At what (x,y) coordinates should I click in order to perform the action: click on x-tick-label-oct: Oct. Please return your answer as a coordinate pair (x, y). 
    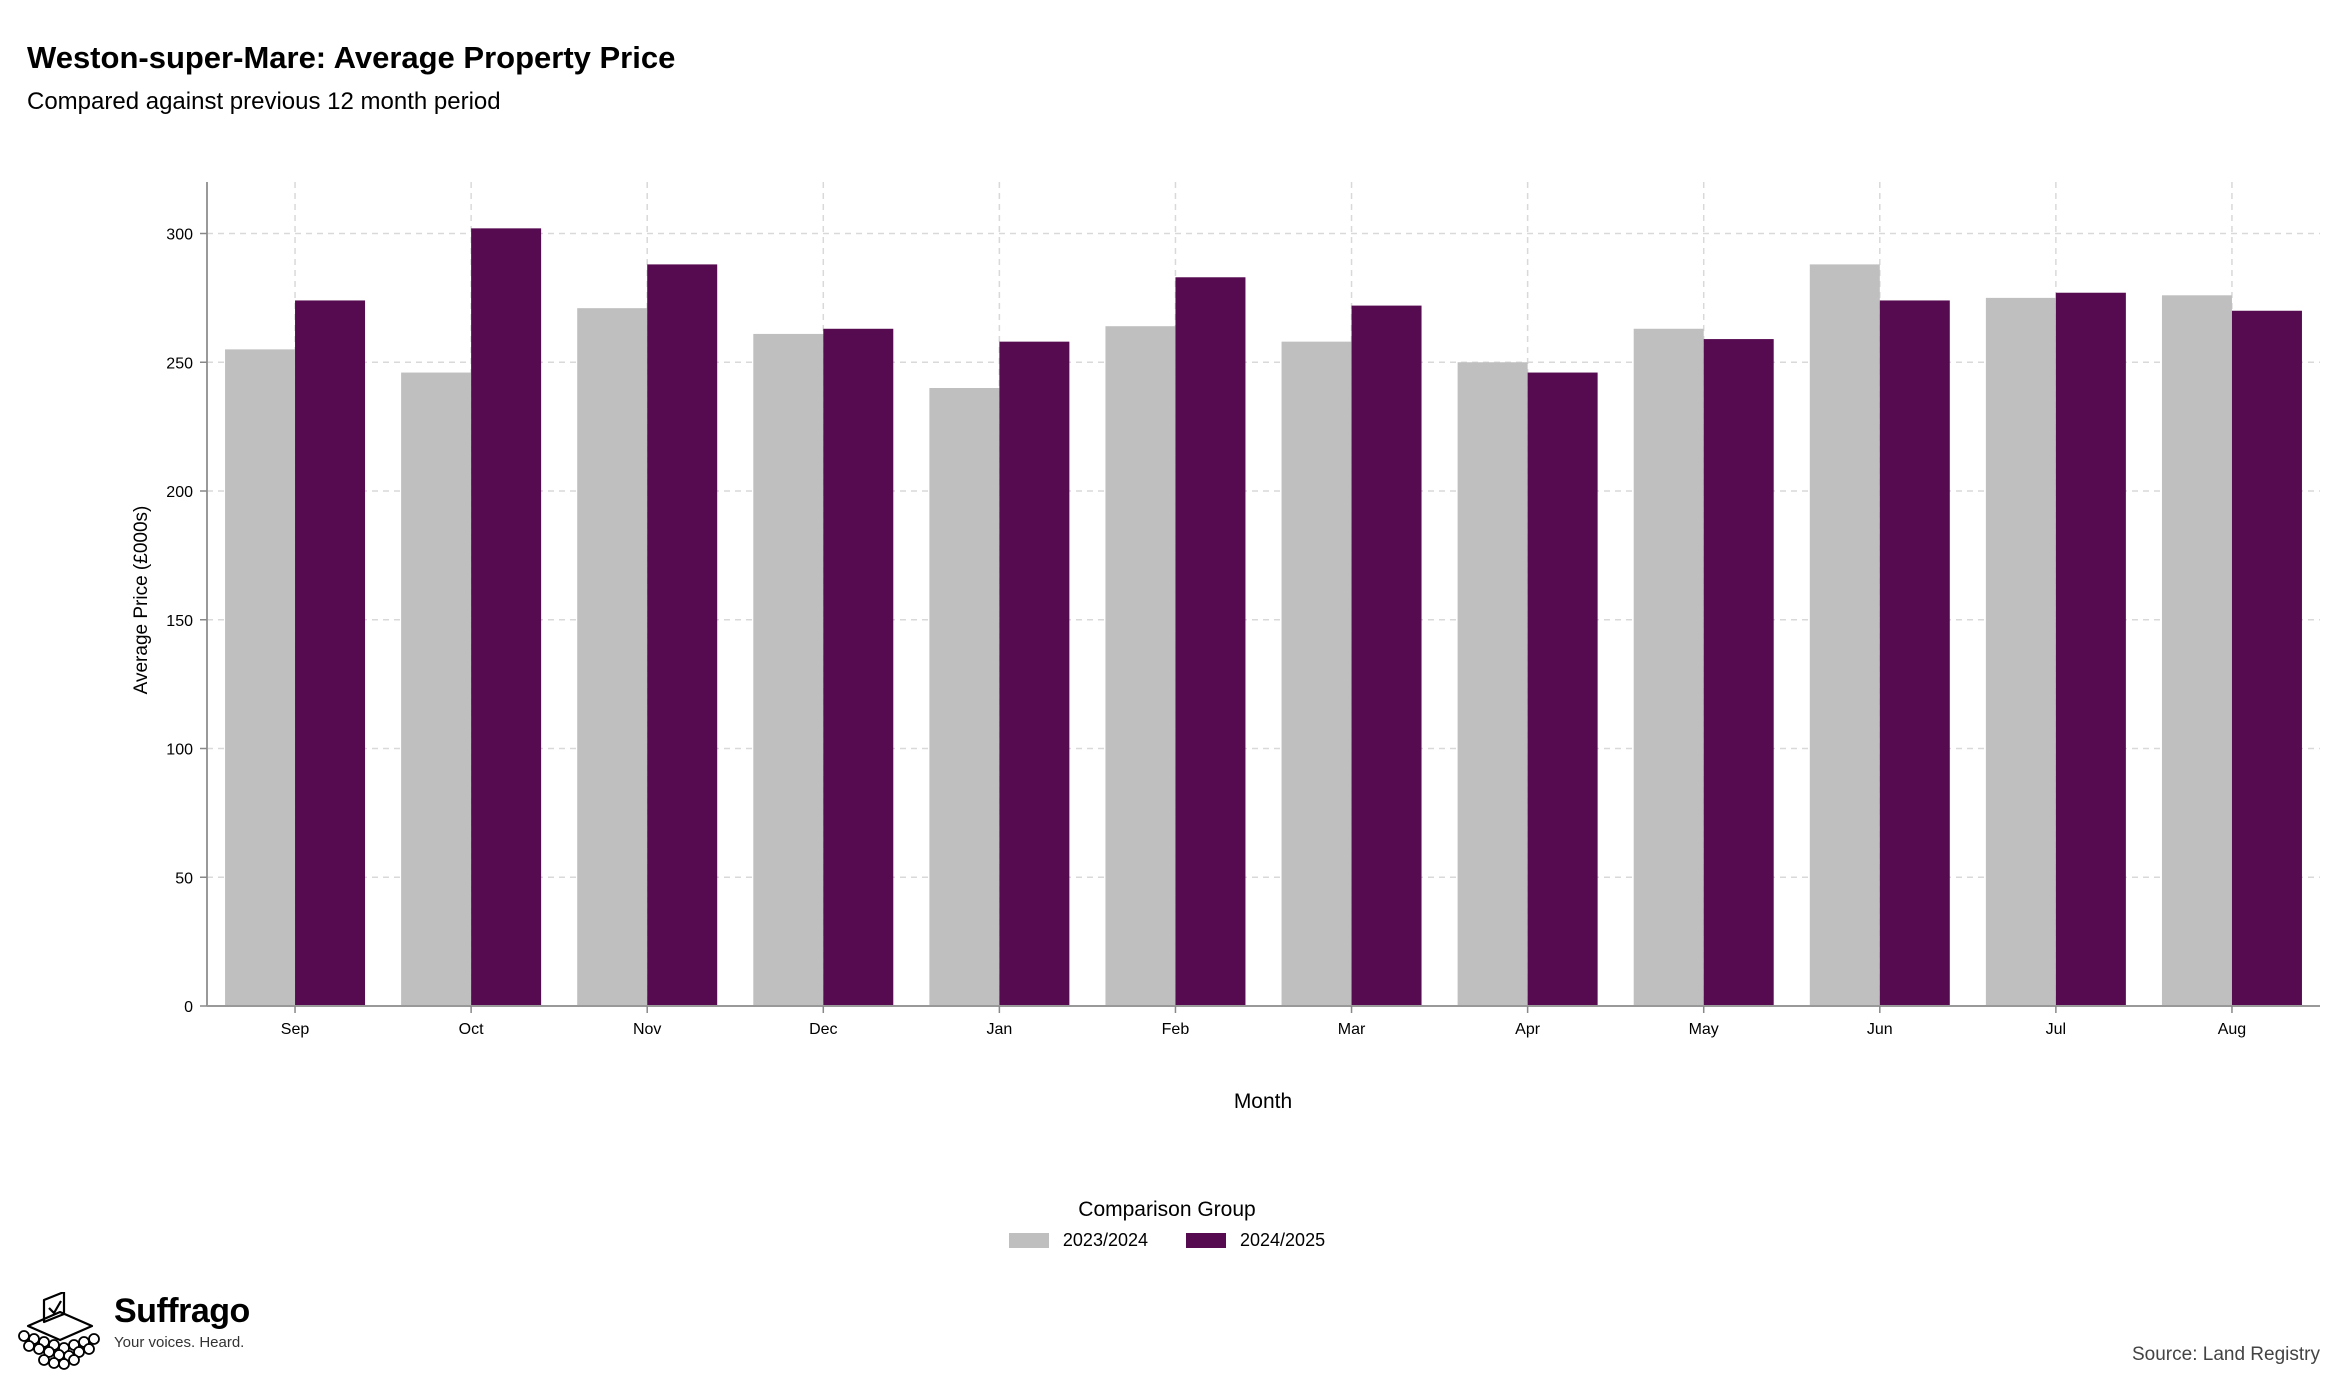
    Looking at the image, I should click on (471, 1029).